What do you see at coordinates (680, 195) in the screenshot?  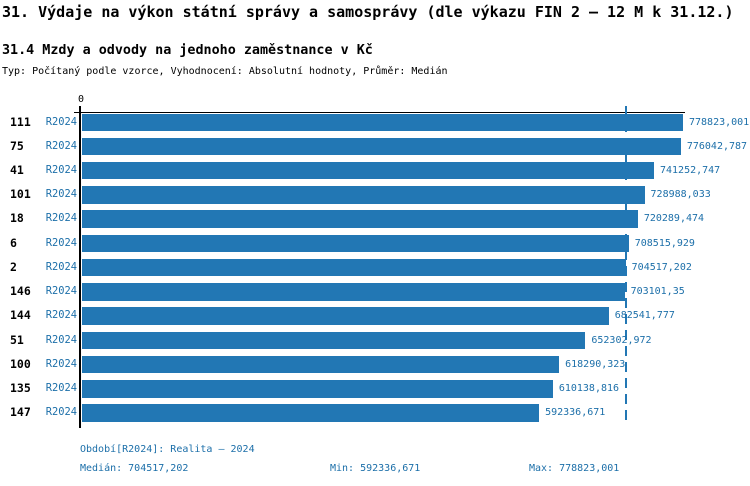 I see `bar-value-label: 728988,033` at bounding box center [680, 195].